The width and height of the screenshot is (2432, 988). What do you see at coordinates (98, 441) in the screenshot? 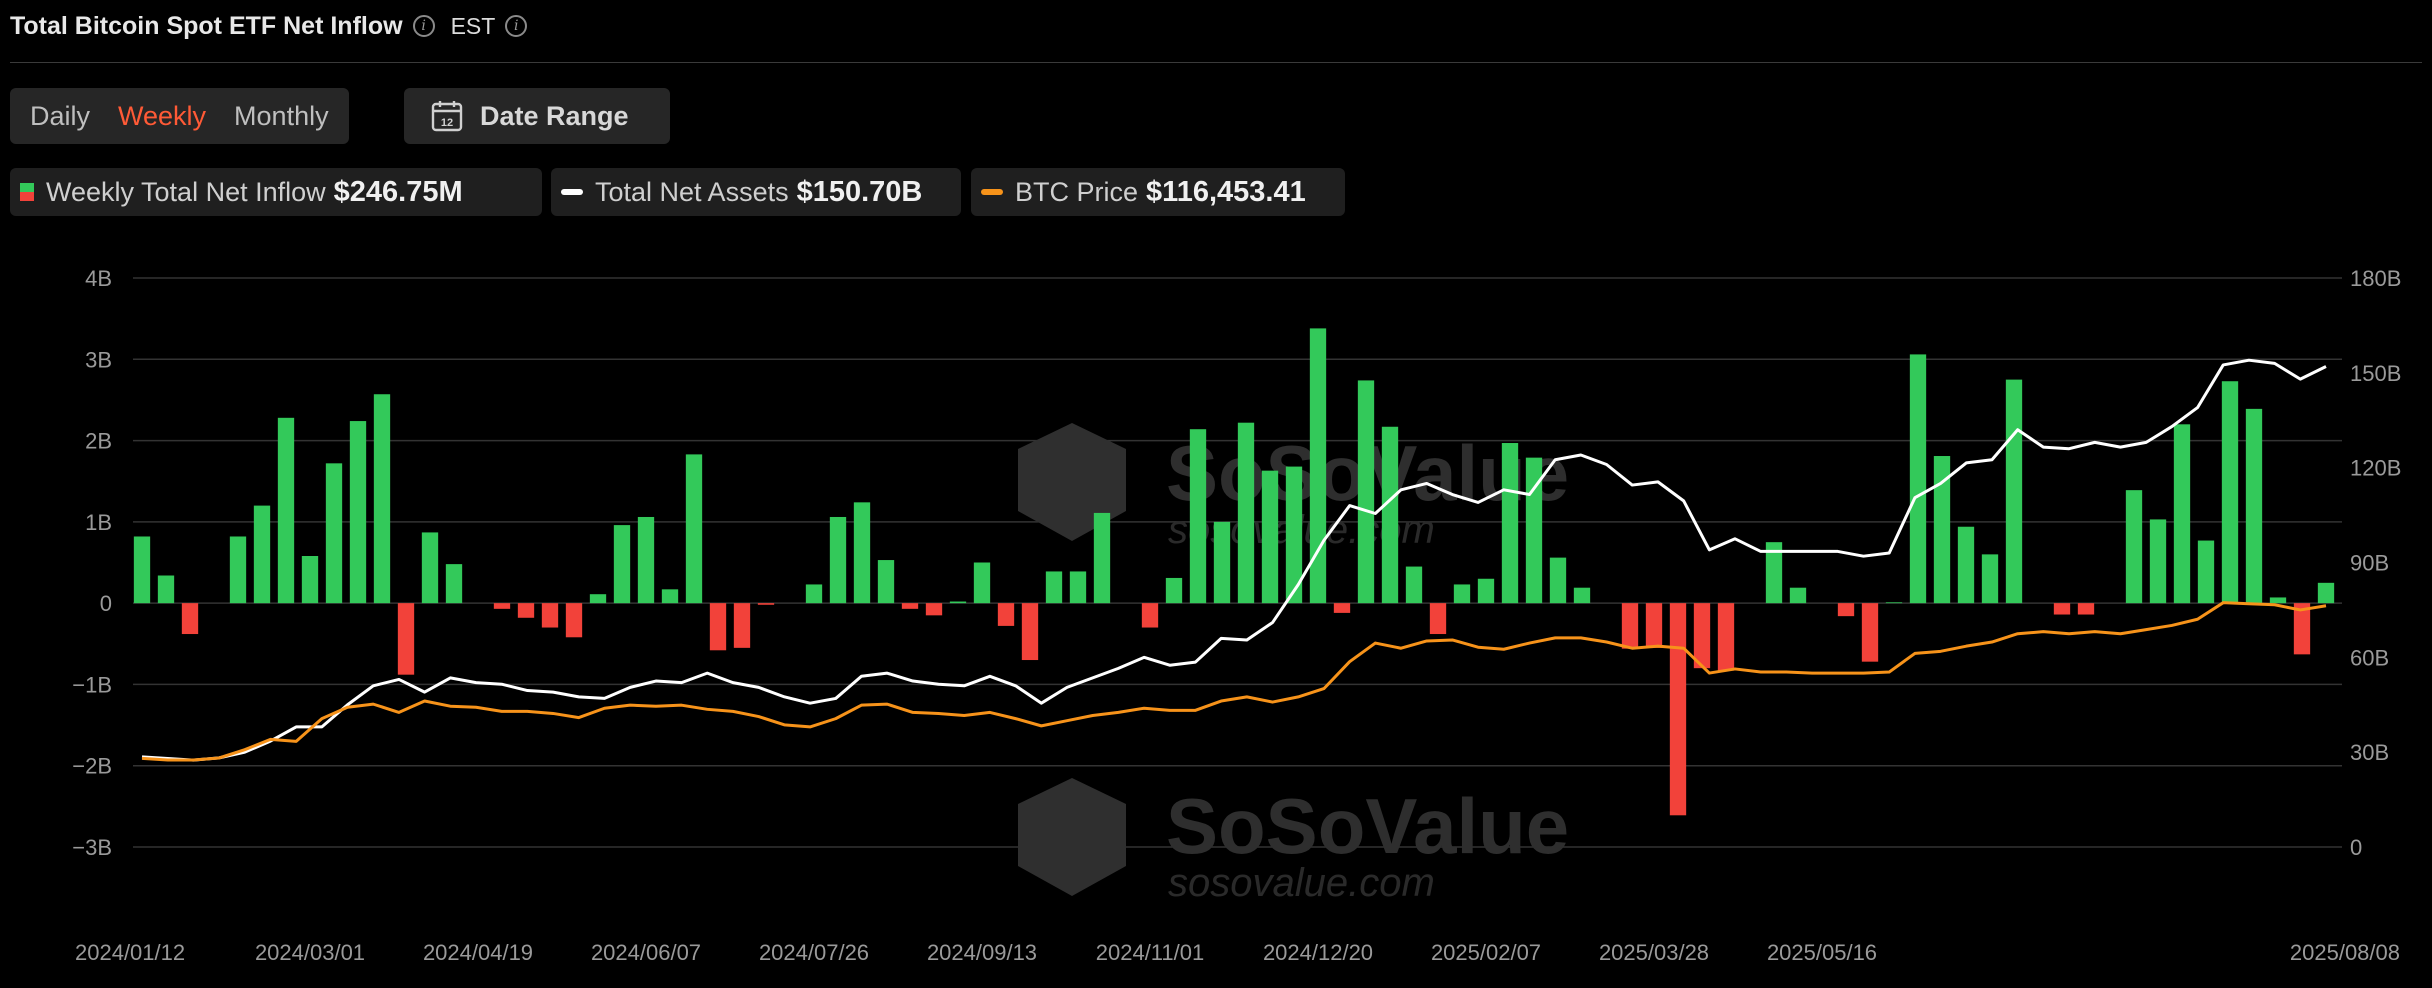
I see `y-left-tick-label: 2B` at bounding box center [98, 441].